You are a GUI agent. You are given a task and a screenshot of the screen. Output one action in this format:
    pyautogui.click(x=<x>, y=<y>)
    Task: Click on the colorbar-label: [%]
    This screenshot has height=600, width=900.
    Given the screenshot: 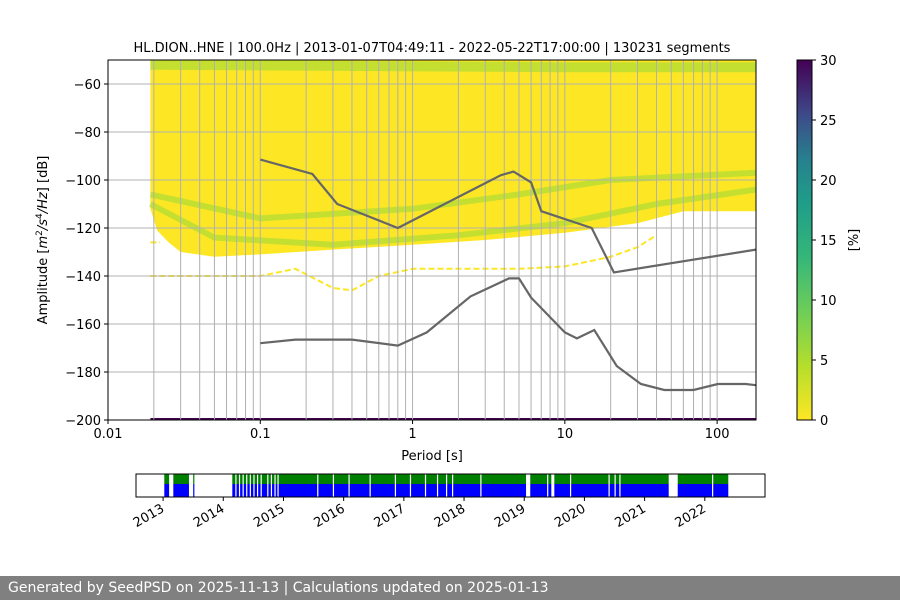 What is the action you would take?
    pyautogui.click(x=854, y=240)
    